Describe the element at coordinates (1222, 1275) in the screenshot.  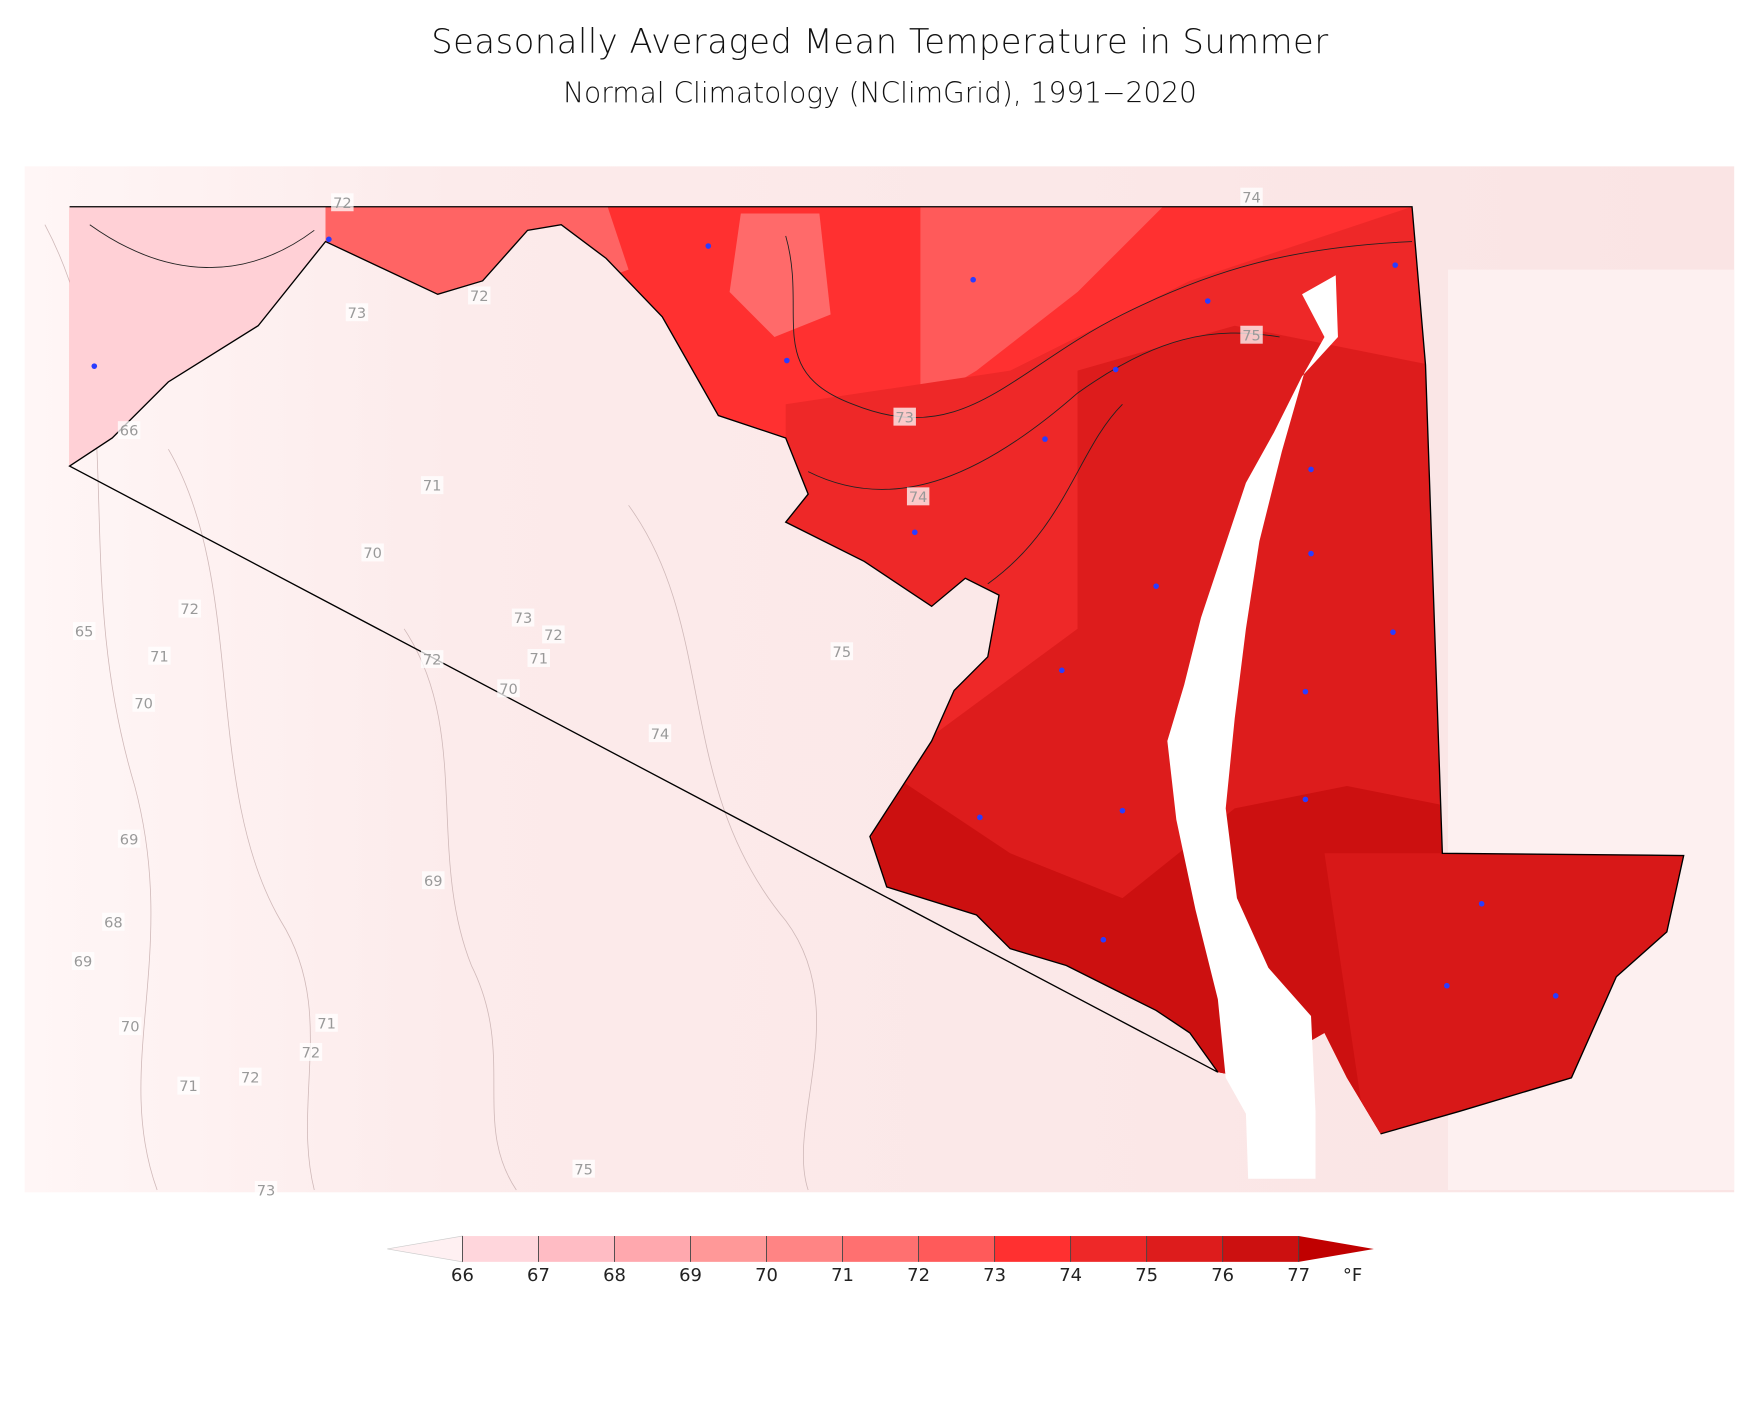
I see `colorbar-tick-label: 76` at that location.